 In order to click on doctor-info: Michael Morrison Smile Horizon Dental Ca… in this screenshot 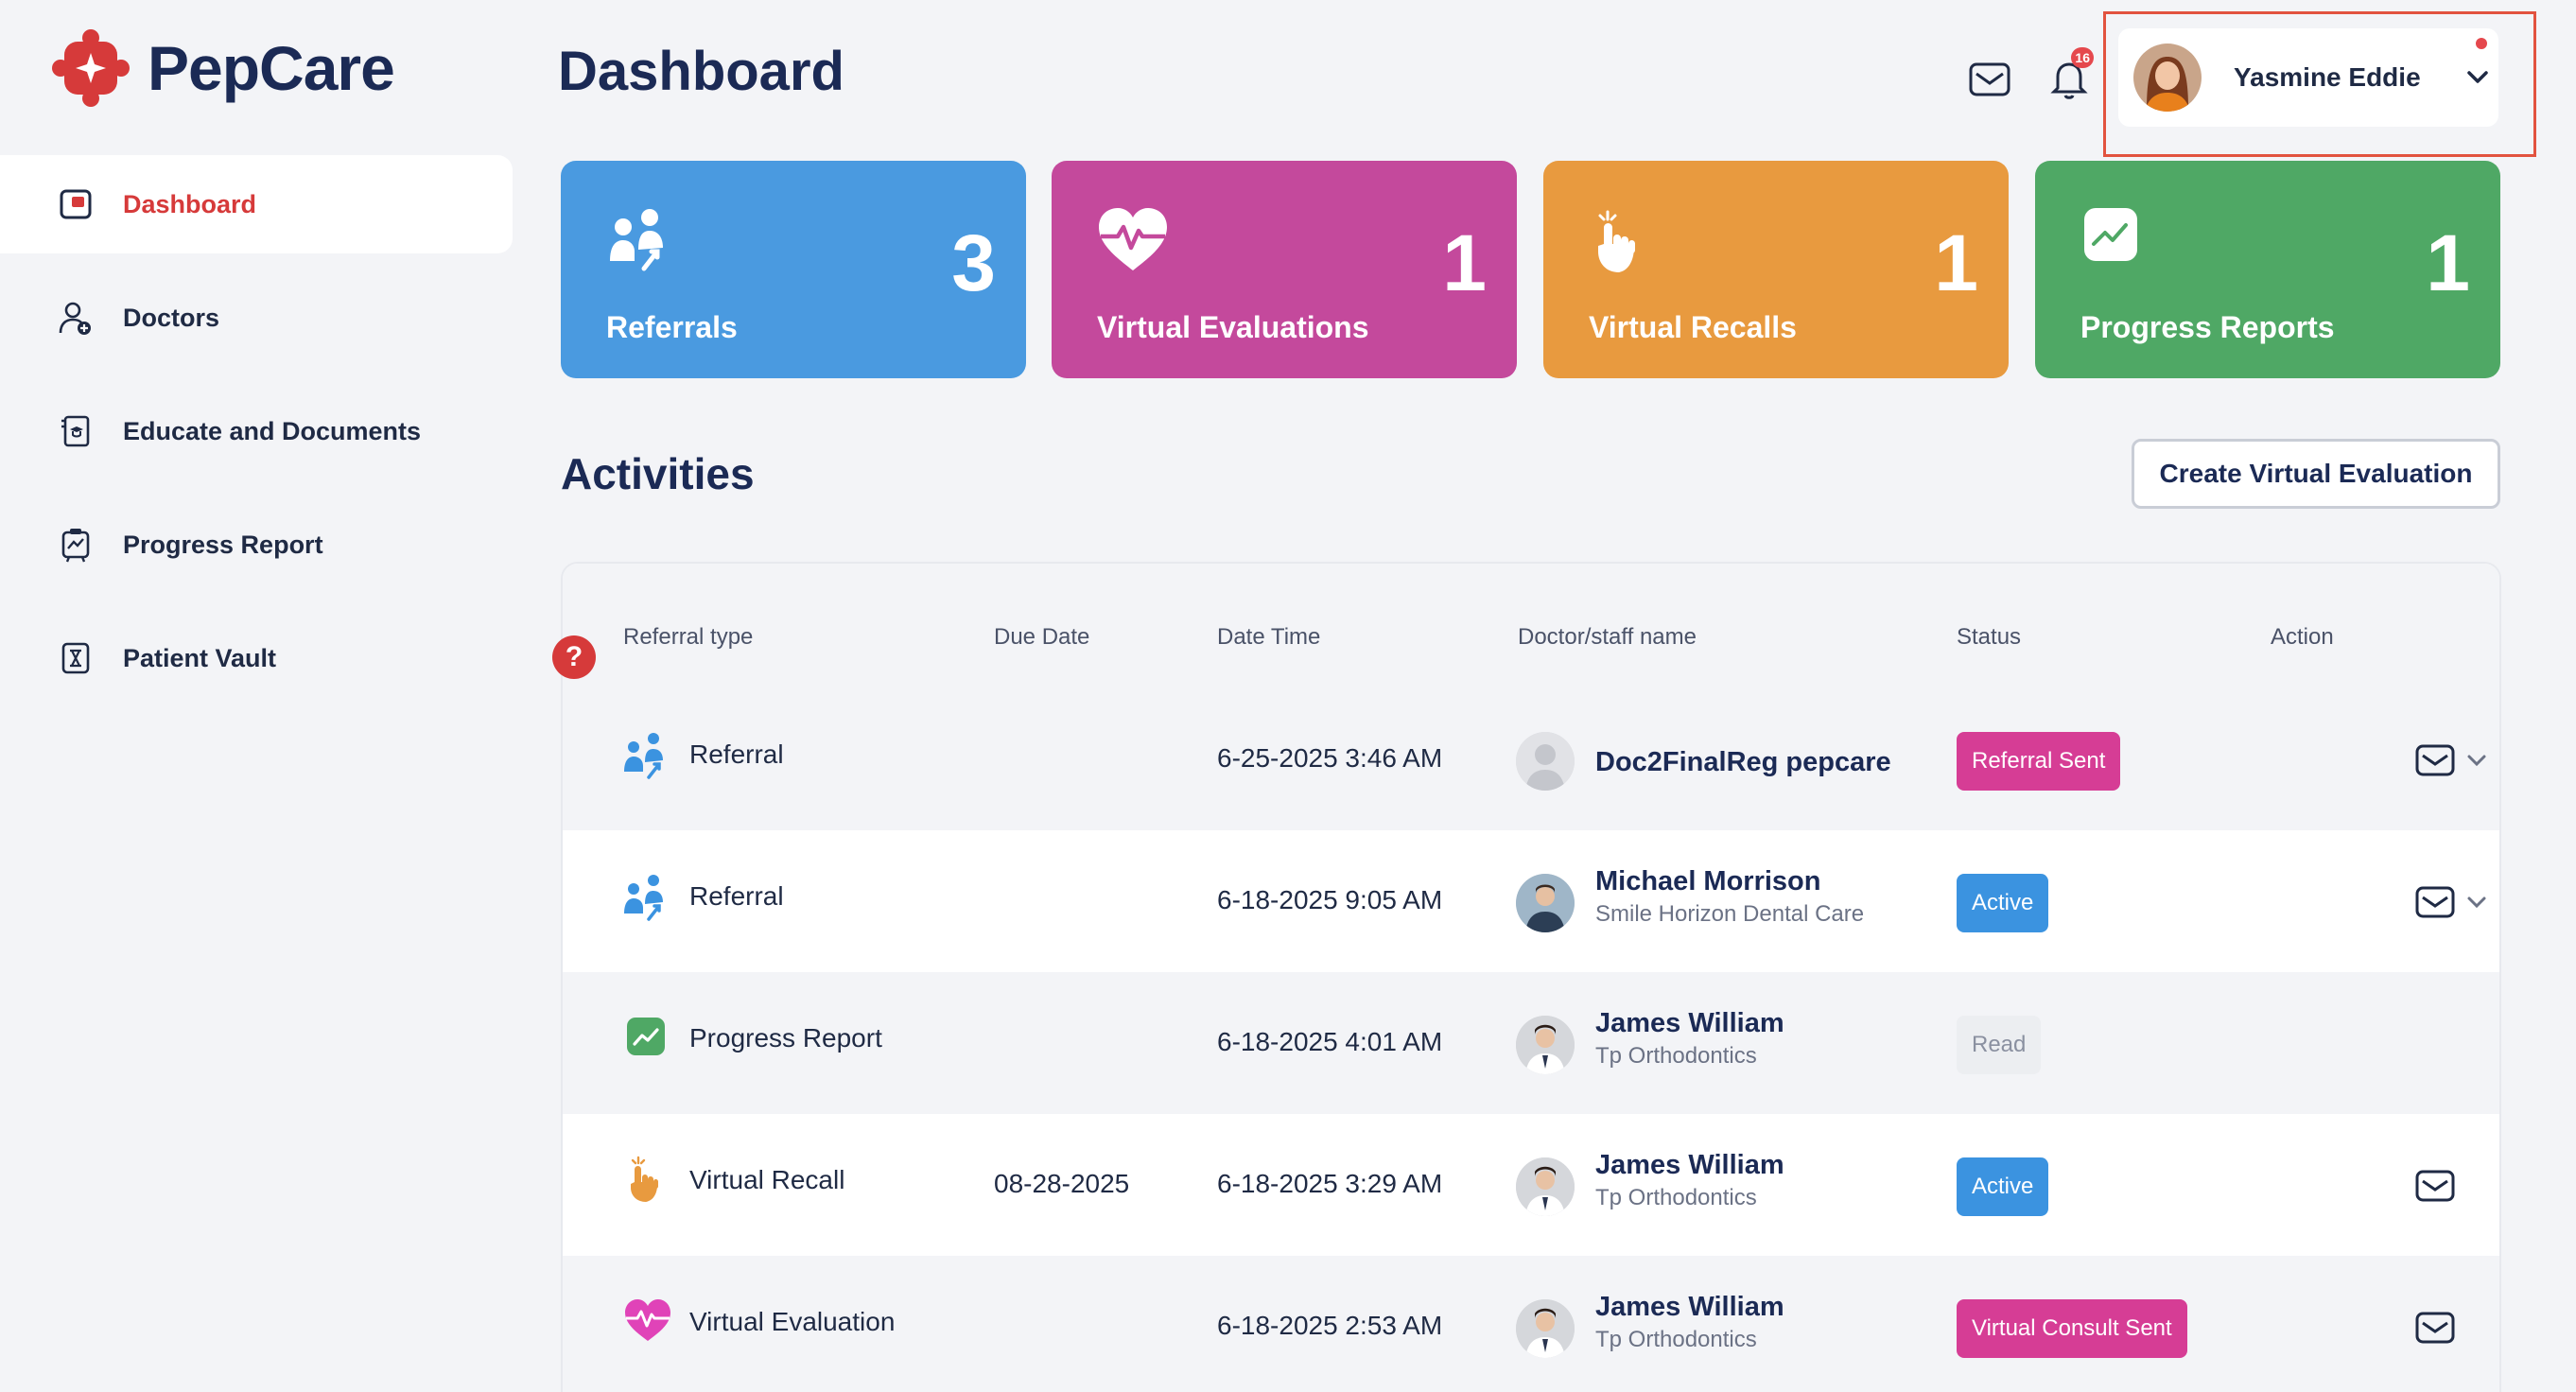, I will do `click(1729, 897)`.